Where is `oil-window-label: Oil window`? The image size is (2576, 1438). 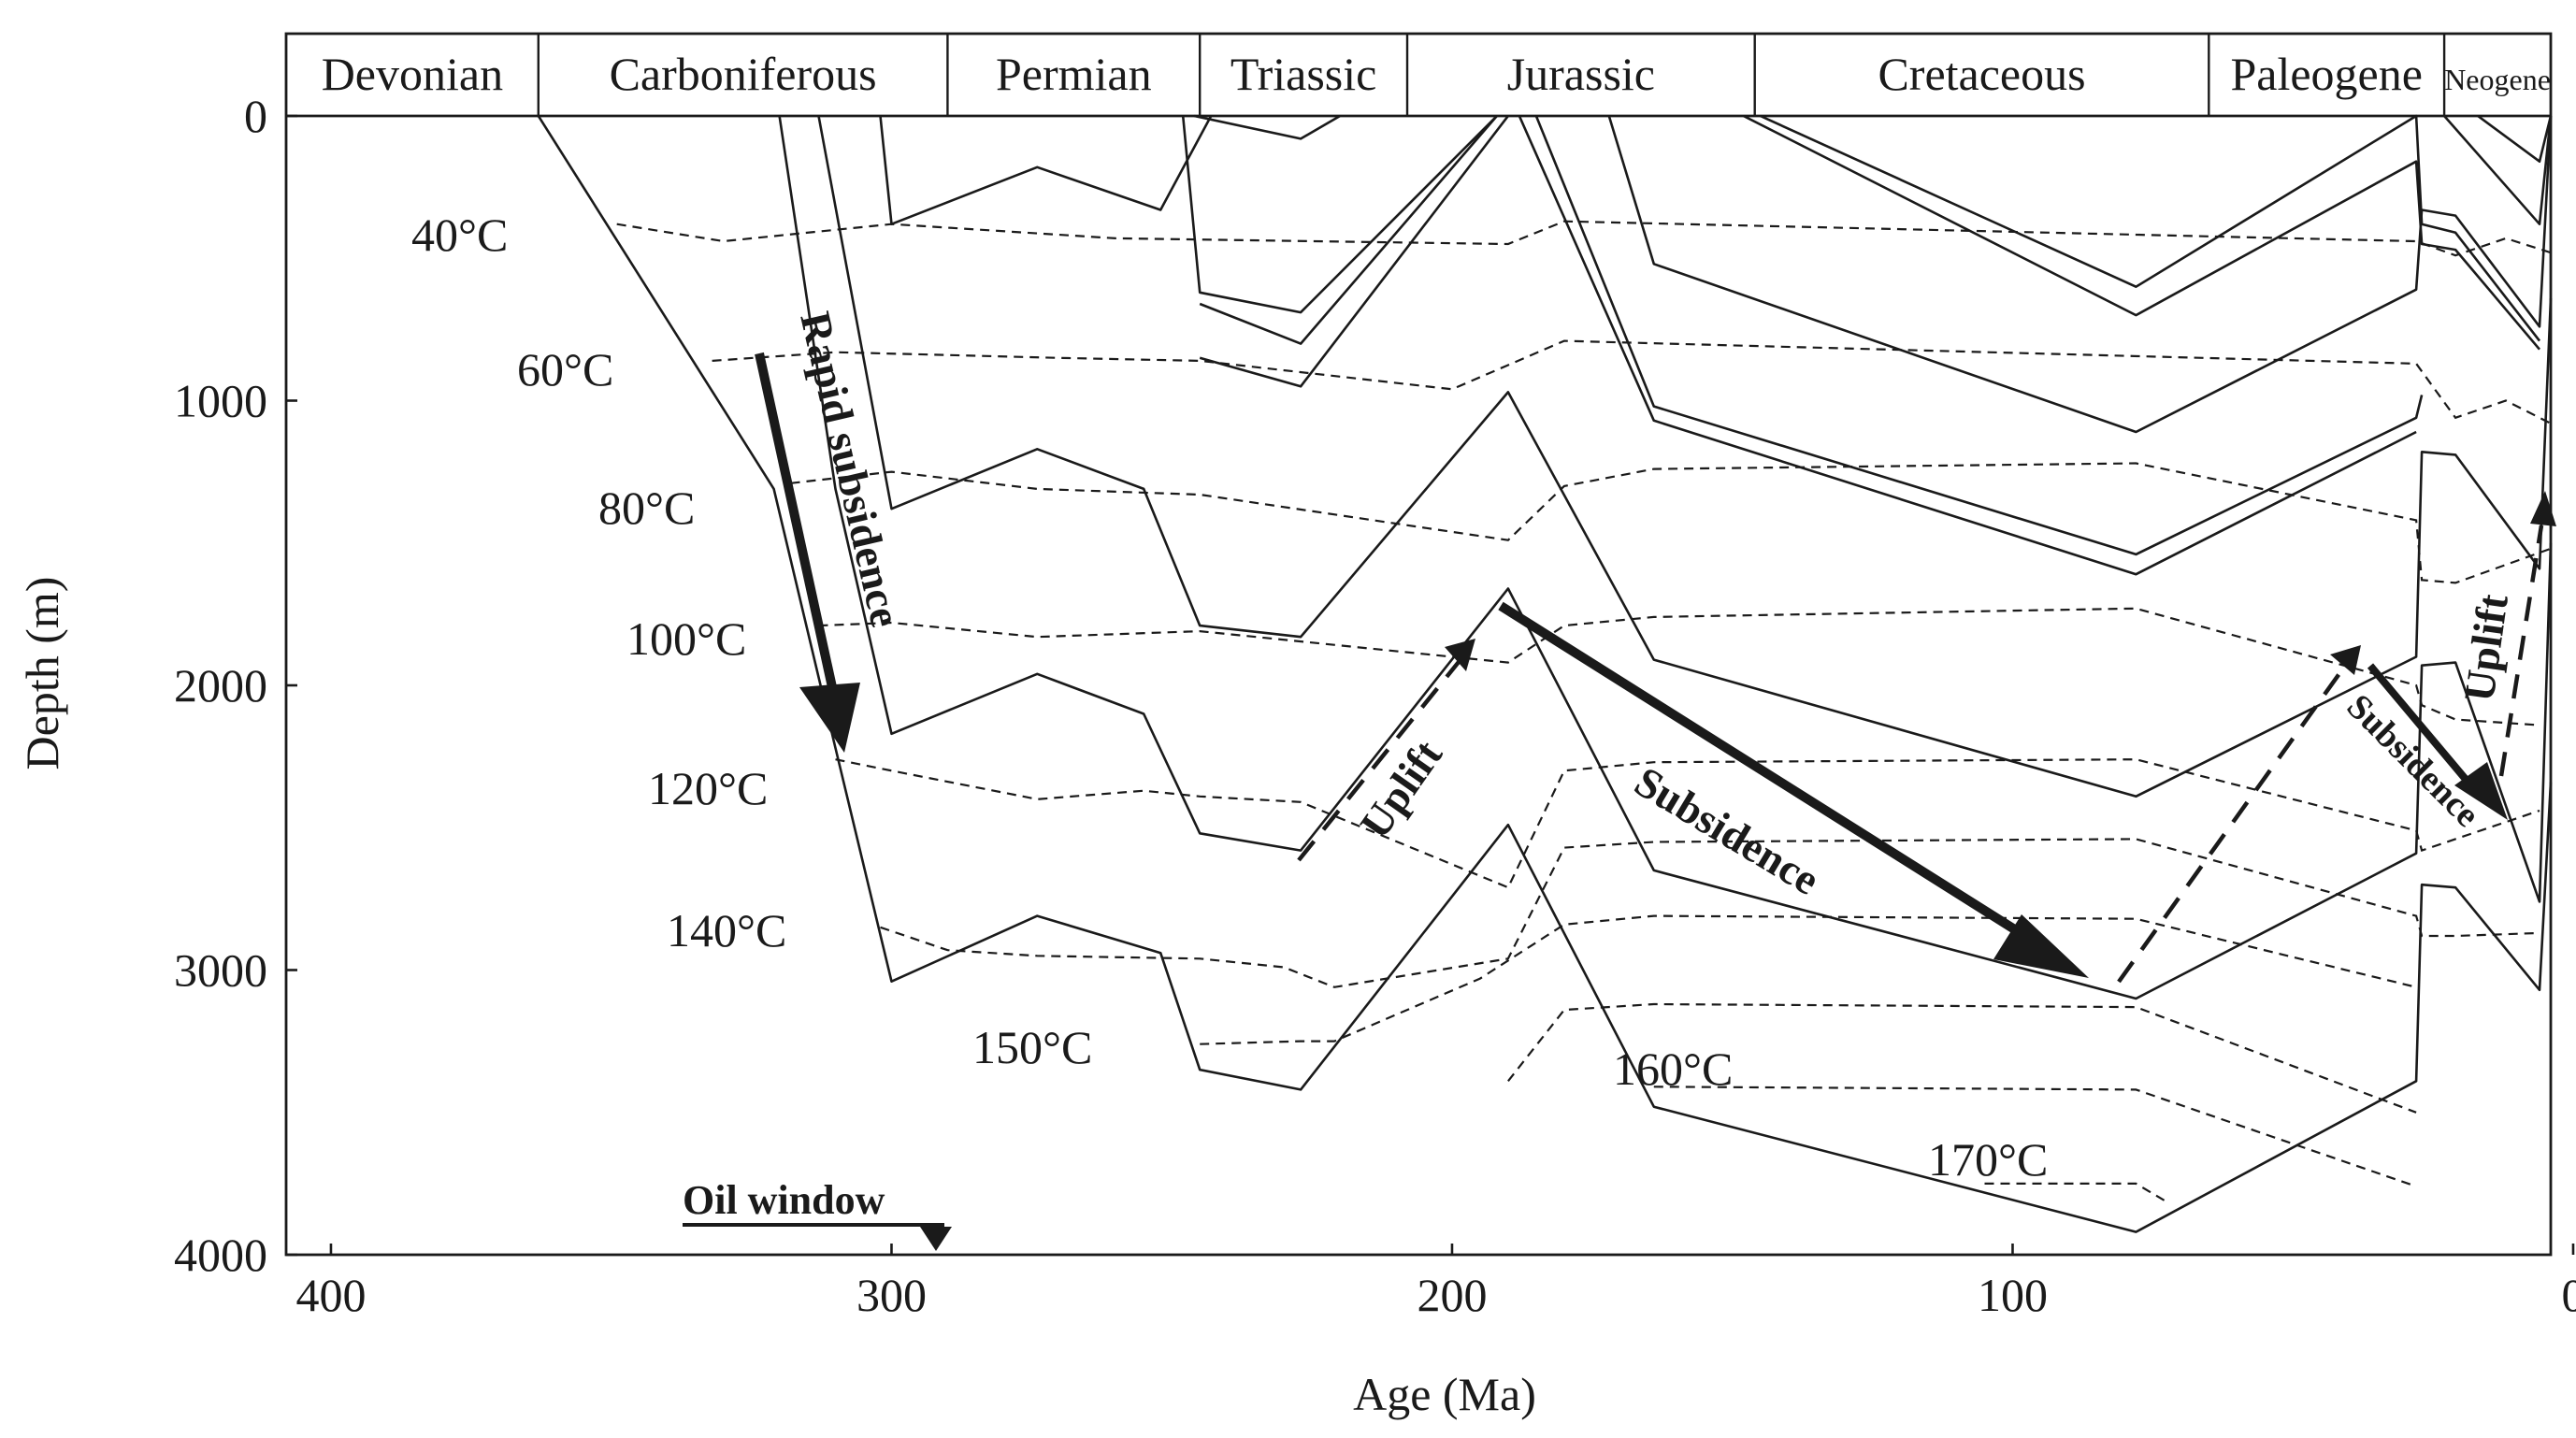
oil-window-label: Oil window is located at coordinates (784, 1200).